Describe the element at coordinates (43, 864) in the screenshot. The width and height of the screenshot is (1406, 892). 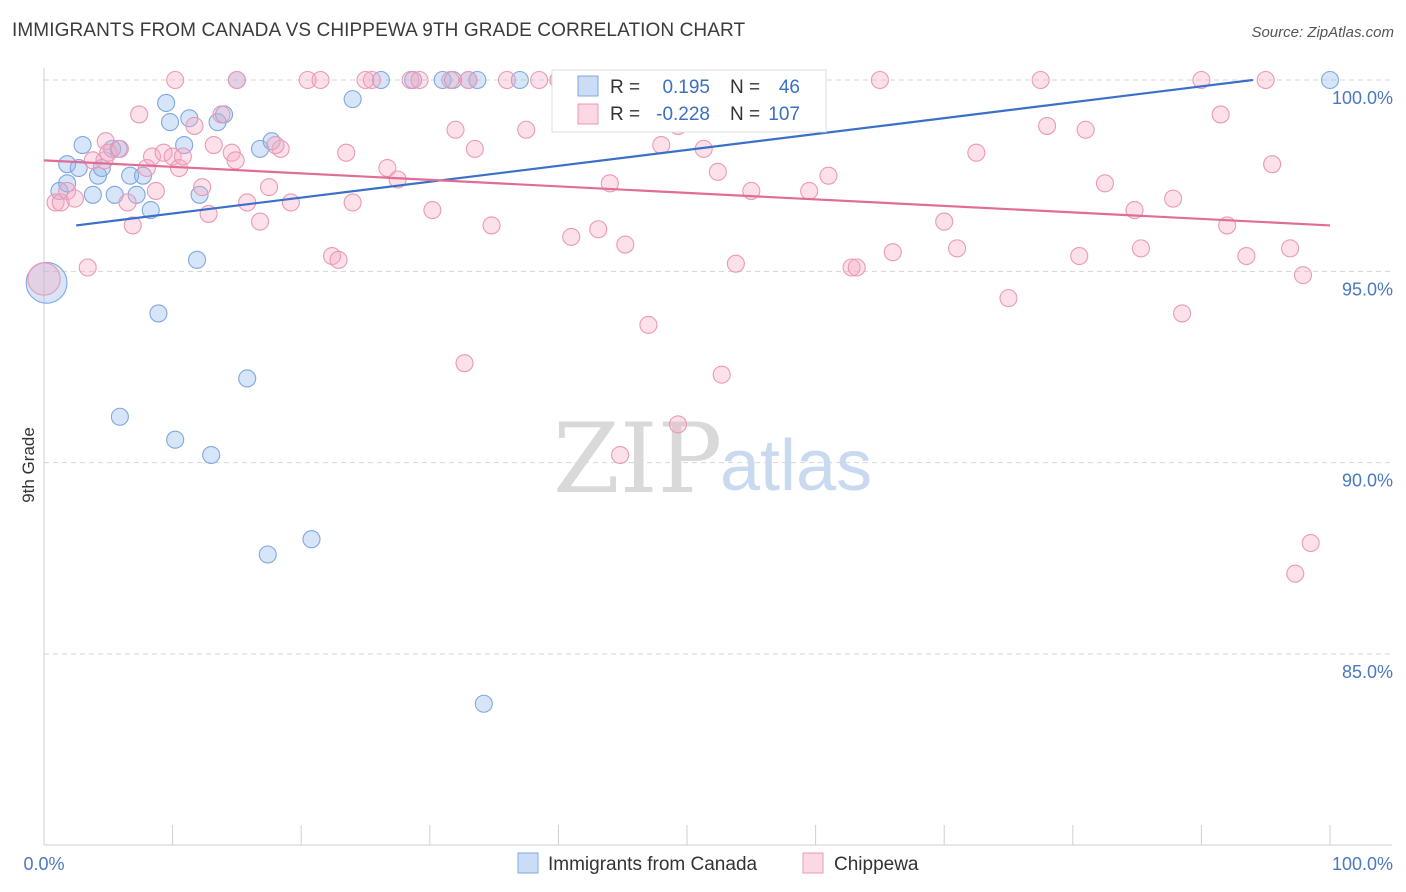
I see `x-tick-label: 0.0%` at that location.